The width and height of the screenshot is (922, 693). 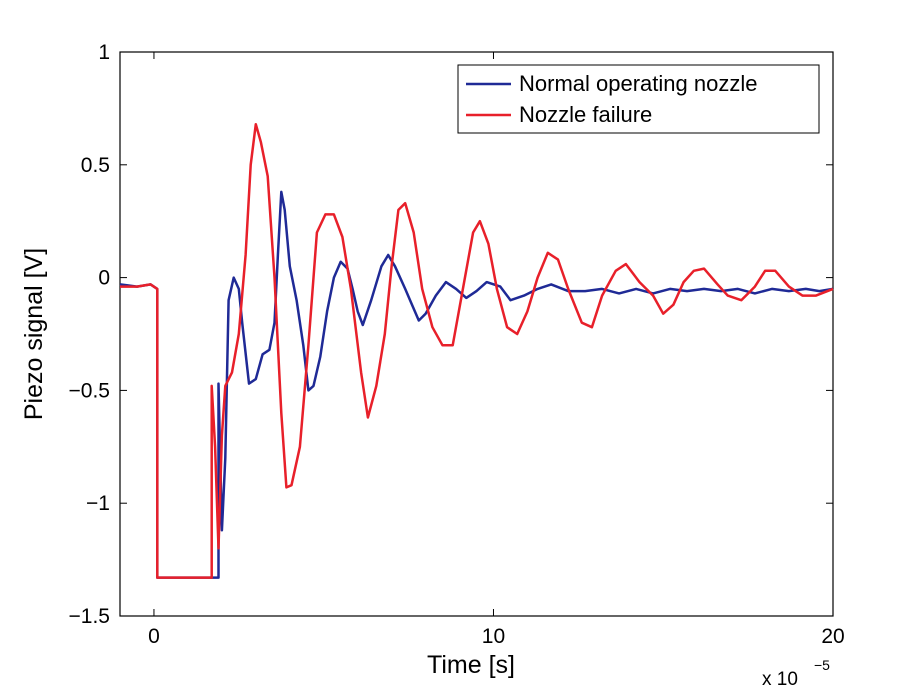 What do you see at coordinates (104, 278) in the screenshot?
I see `y-tick-label: 0` at bounding box center [104, 278].